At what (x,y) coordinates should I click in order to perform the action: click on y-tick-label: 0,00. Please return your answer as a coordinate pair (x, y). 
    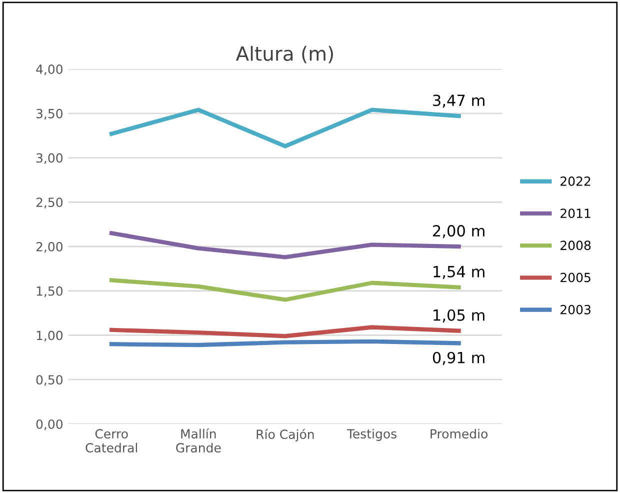
    Looking at the image, I should click on (49, 424).